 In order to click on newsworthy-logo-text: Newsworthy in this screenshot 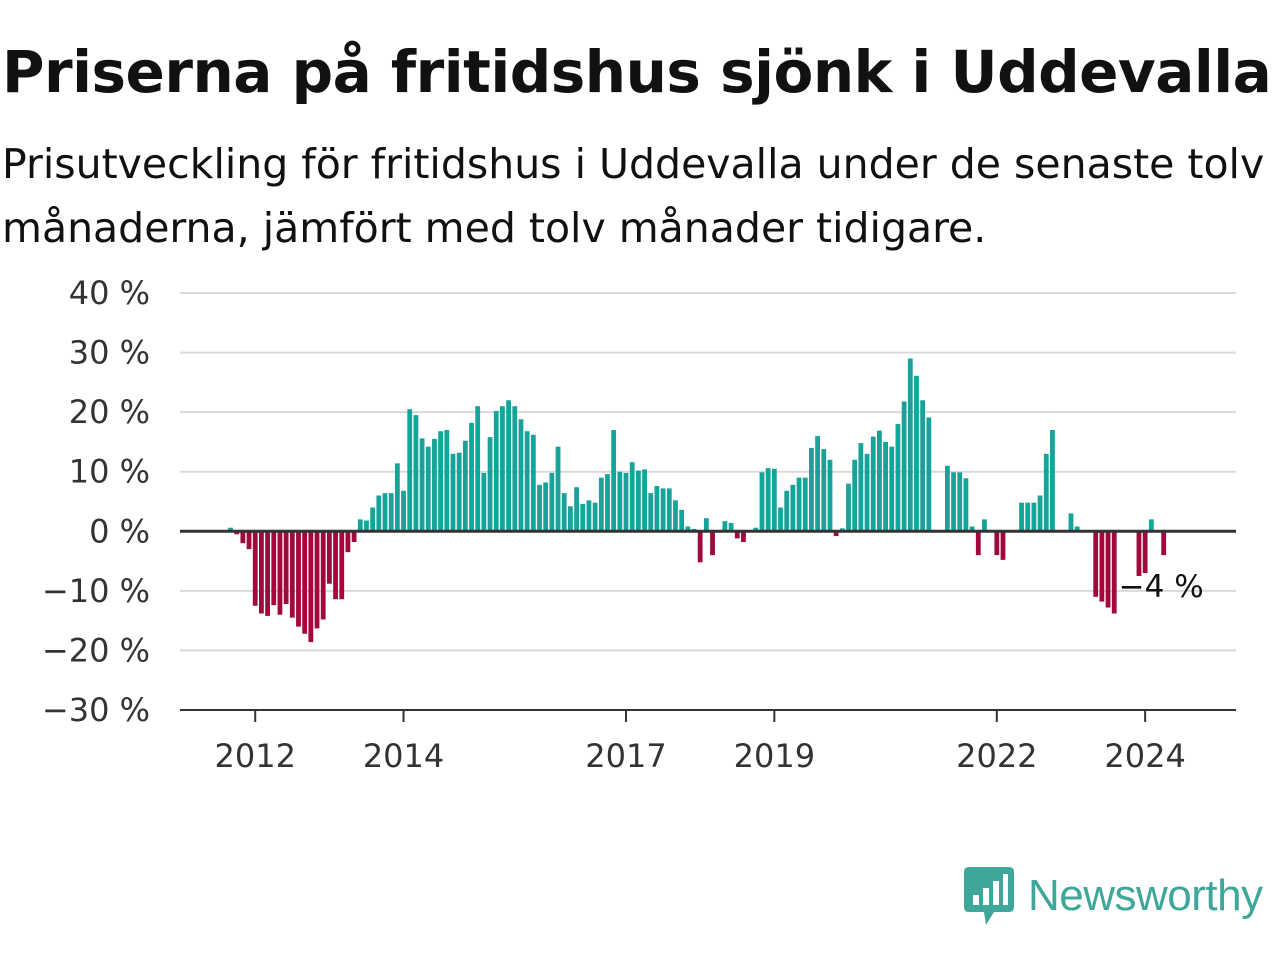, I will do `click(1145, 895)`.